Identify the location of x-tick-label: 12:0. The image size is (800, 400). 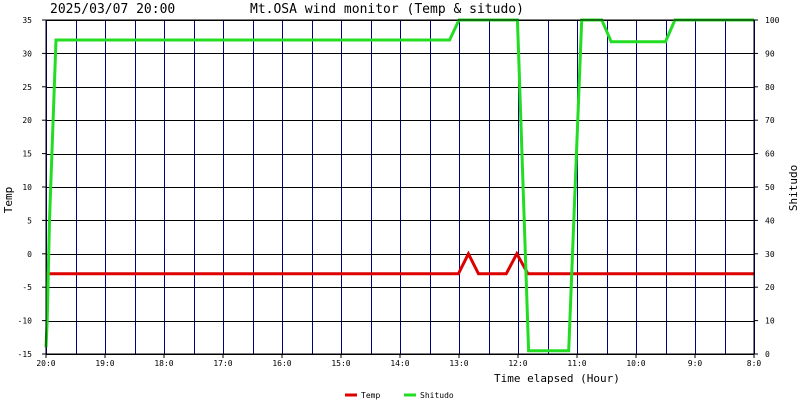
(517, 363).